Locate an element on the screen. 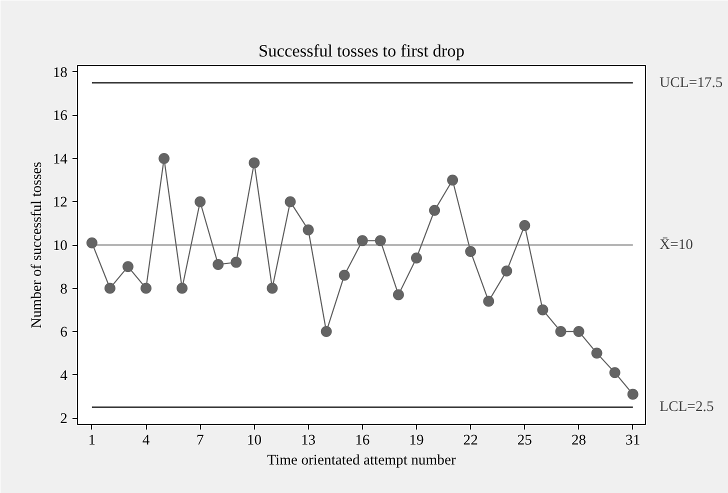 This screenshot has width=728, height=493. x-tick-label: 1 is located at coordinates (92, 440).